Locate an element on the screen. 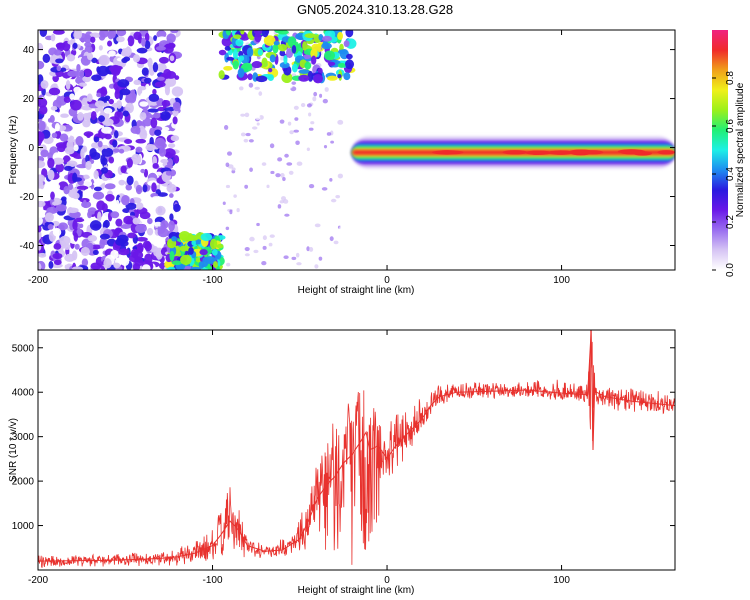  colorbar-tick-label: 0.6 is located at coordinates (730, 126).